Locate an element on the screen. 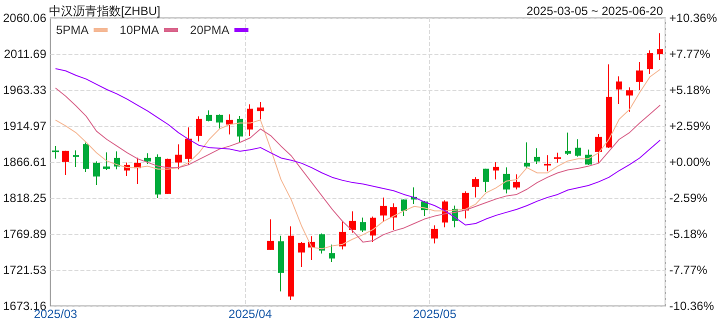 The width and height of the screenshot is (720, 320). y2-tick-label: +0.00% is located at coordinates (690, 162).